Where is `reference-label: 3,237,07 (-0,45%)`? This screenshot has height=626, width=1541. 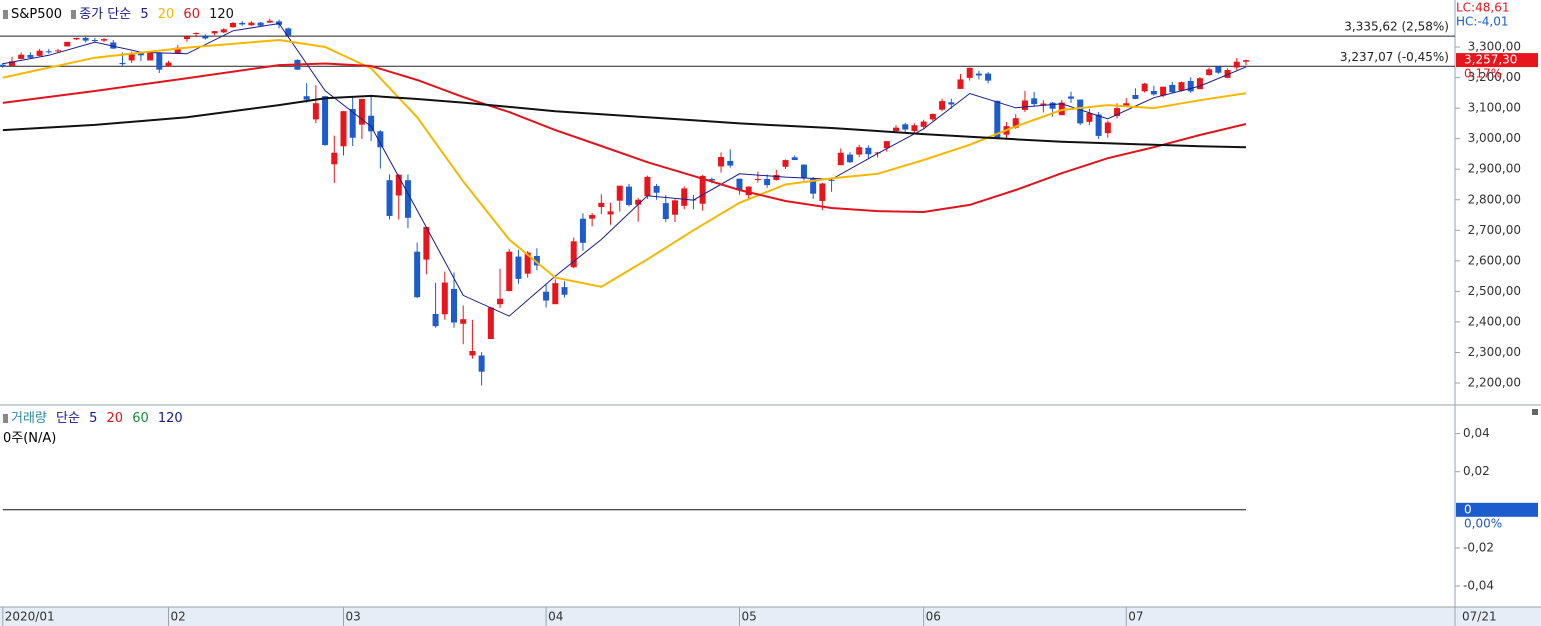
reference-label: 3,237,07 (-0,45%) is located at coordinates (1394, 57).